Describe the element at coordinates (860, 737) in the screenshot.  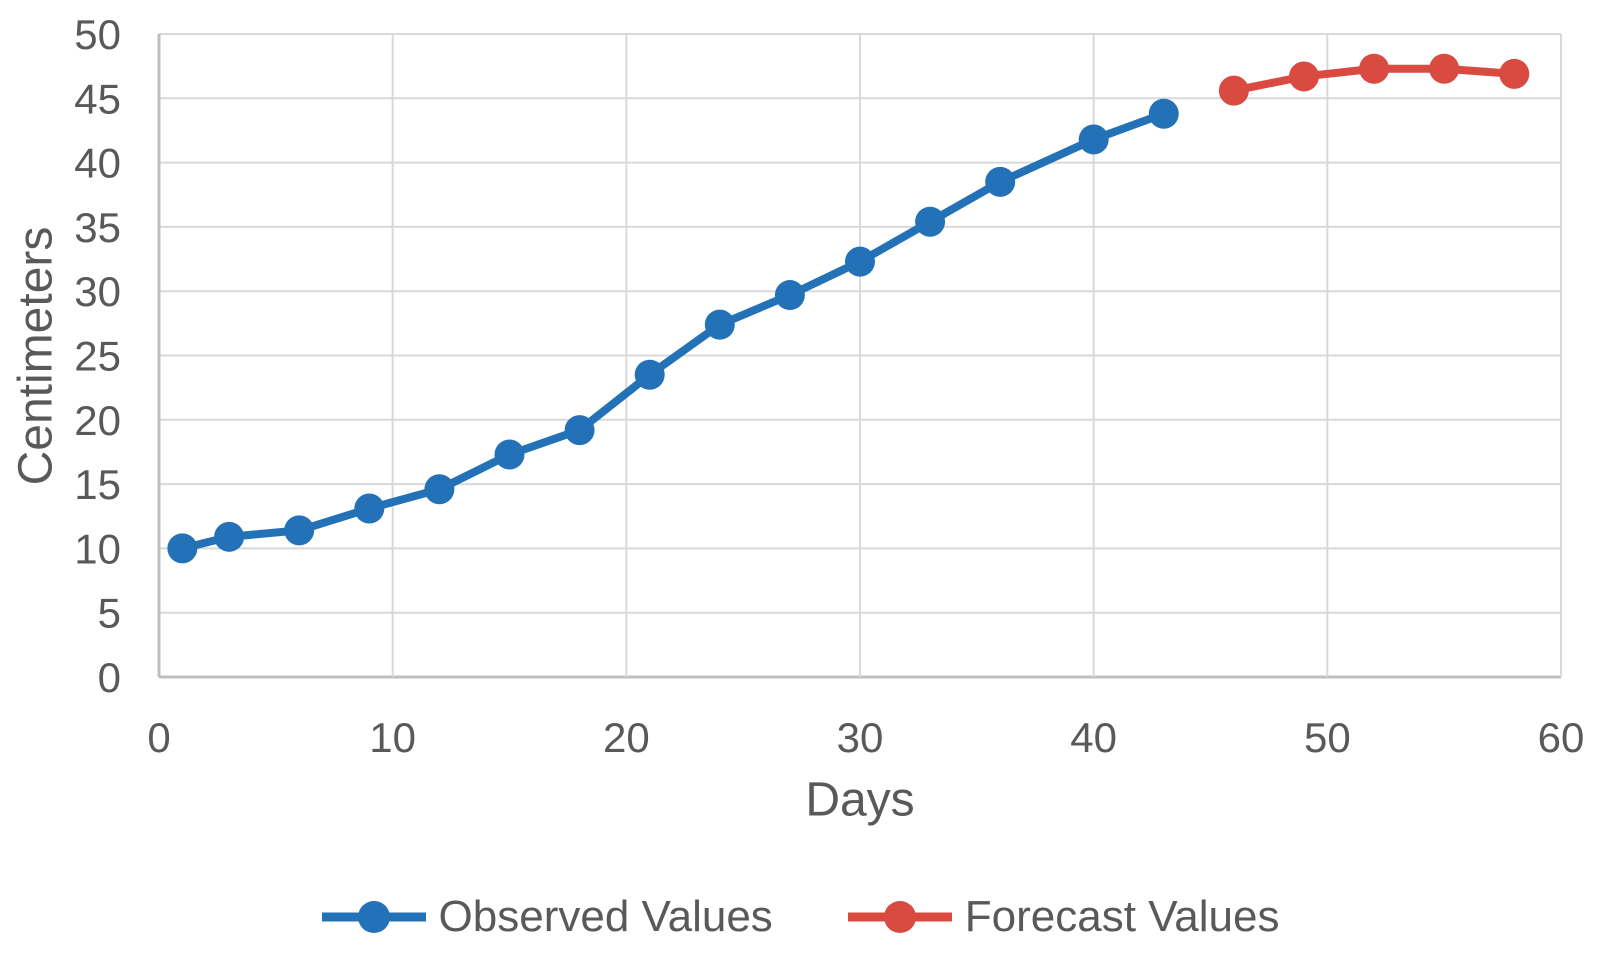
I see `x-tick-label-30: 30` at that location.